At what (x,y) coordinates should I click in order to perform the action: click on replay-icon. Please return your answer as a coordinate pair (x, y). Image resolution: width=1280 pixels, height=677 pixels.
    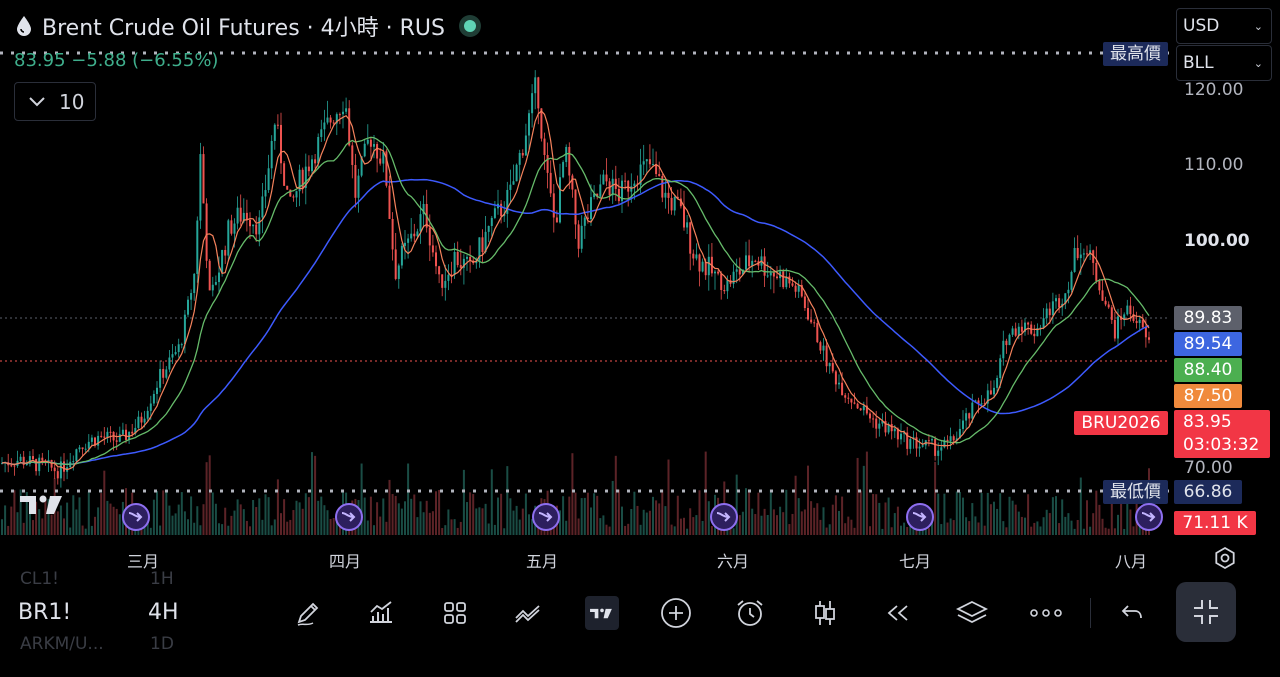
    Looking at the image, I should click on (898, 613).